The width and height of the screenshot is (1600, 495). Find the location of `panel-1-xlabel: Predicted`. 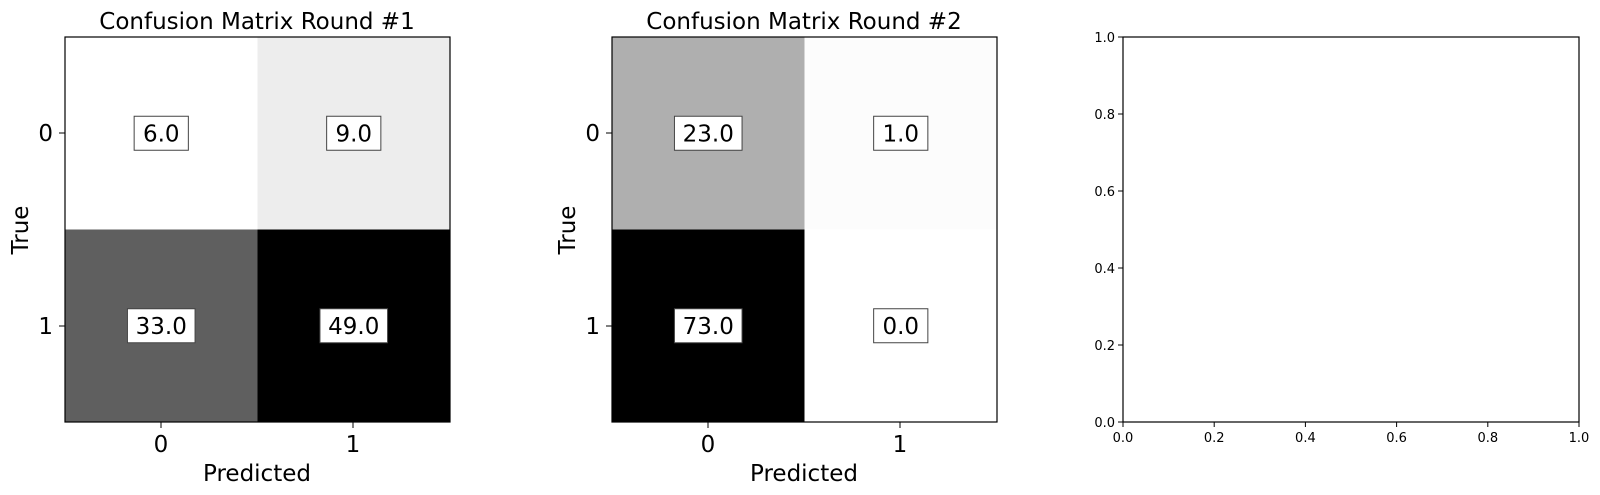

panel-1-xlabel: Predicted is located at coordinates (257, 474).